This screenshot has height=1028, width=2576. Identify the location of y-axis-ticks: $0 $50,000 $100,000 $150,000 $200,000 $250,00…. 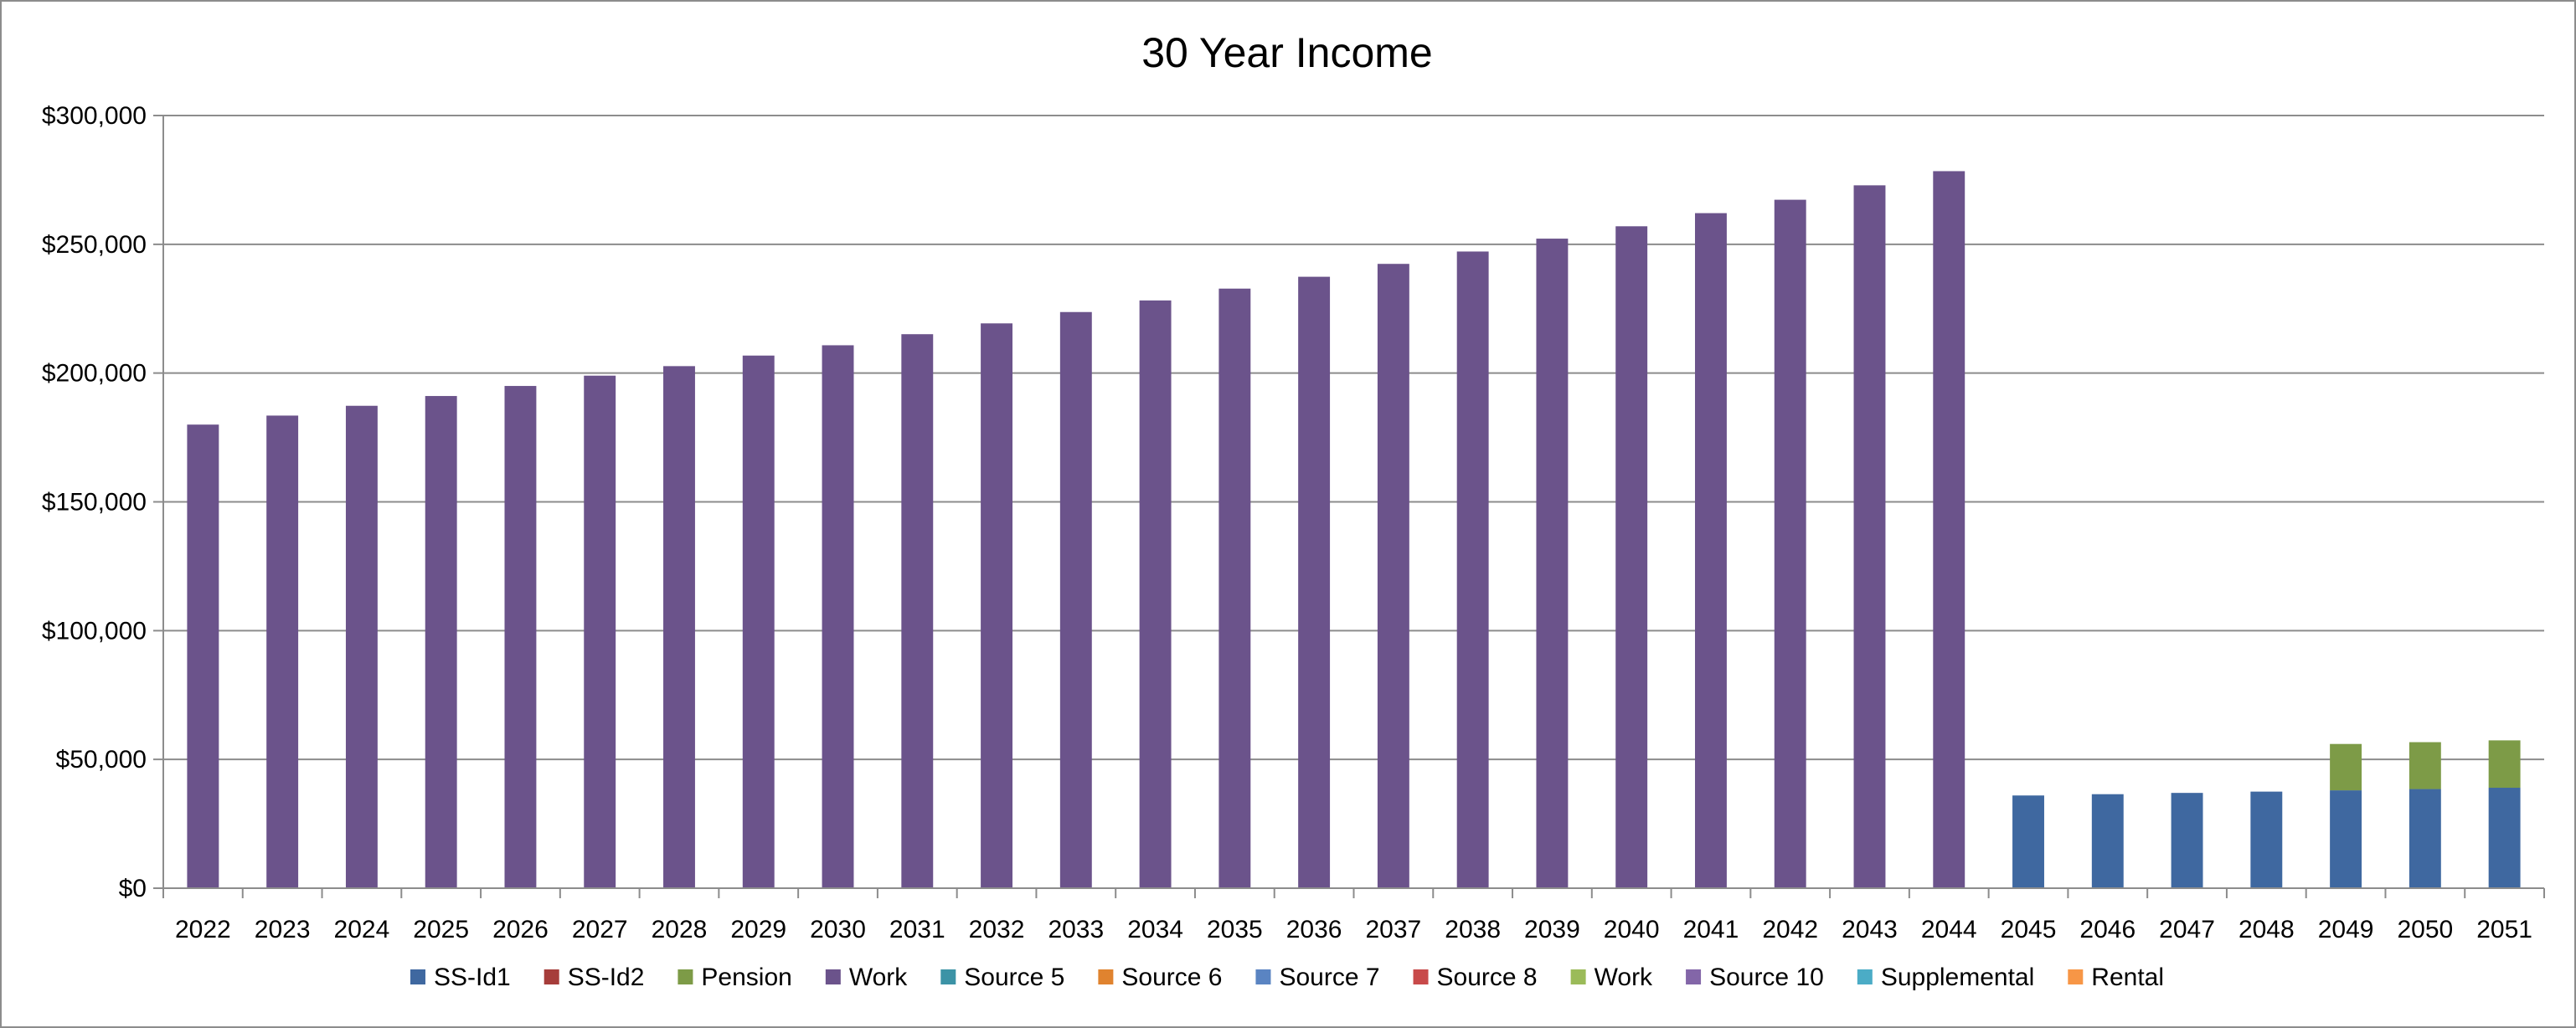
(94, 502).